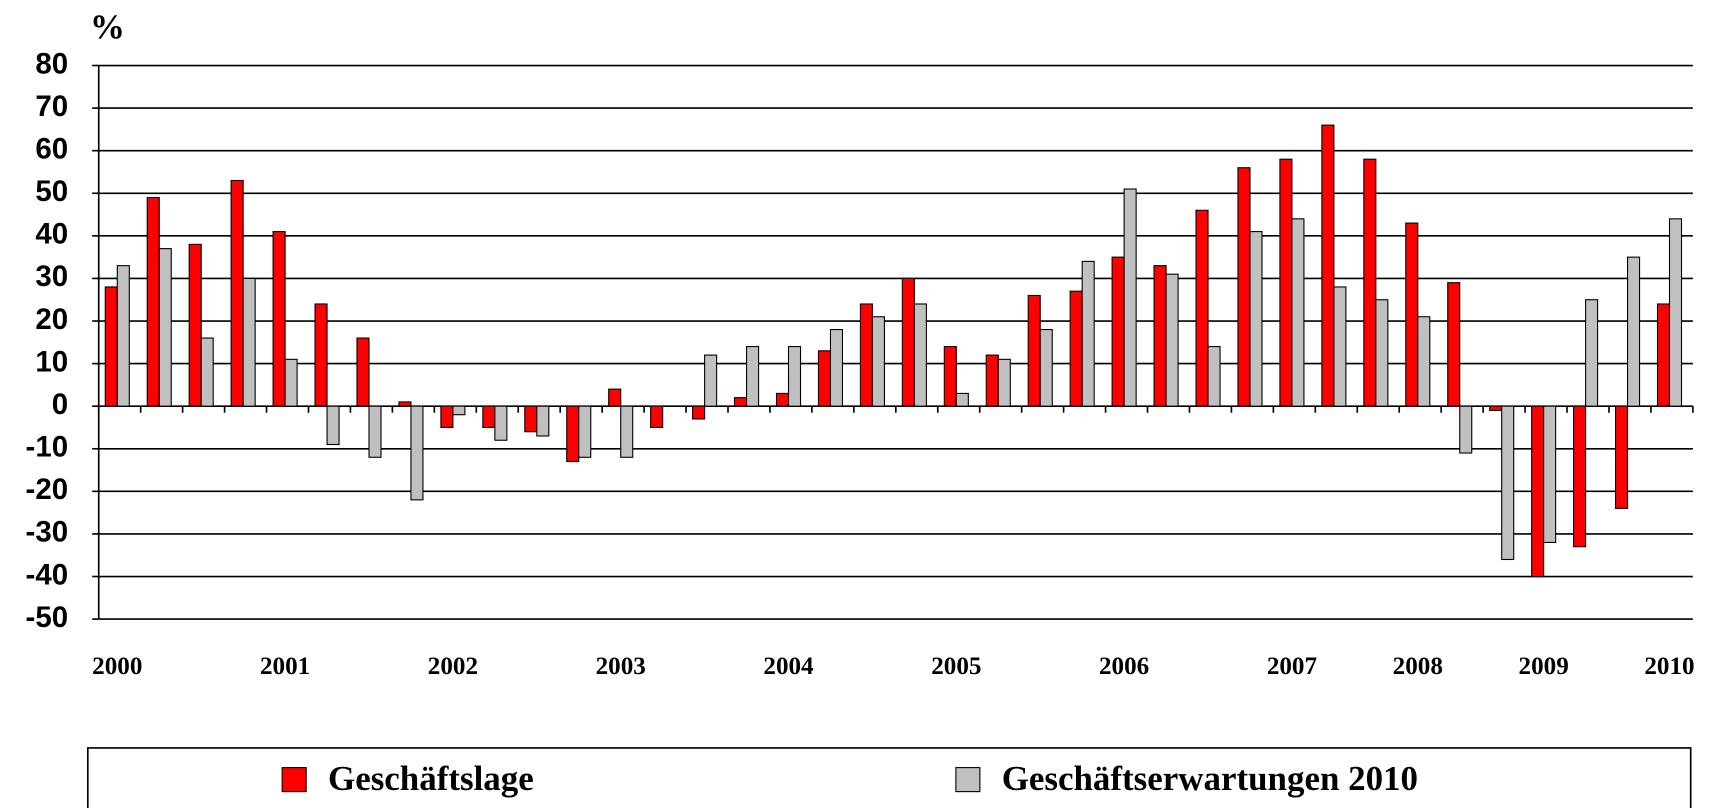 The height and width of the screenshot is (808, 1713). I want to click on legend-label: Geschäftserwartungen 2010, so click(1210, 778).